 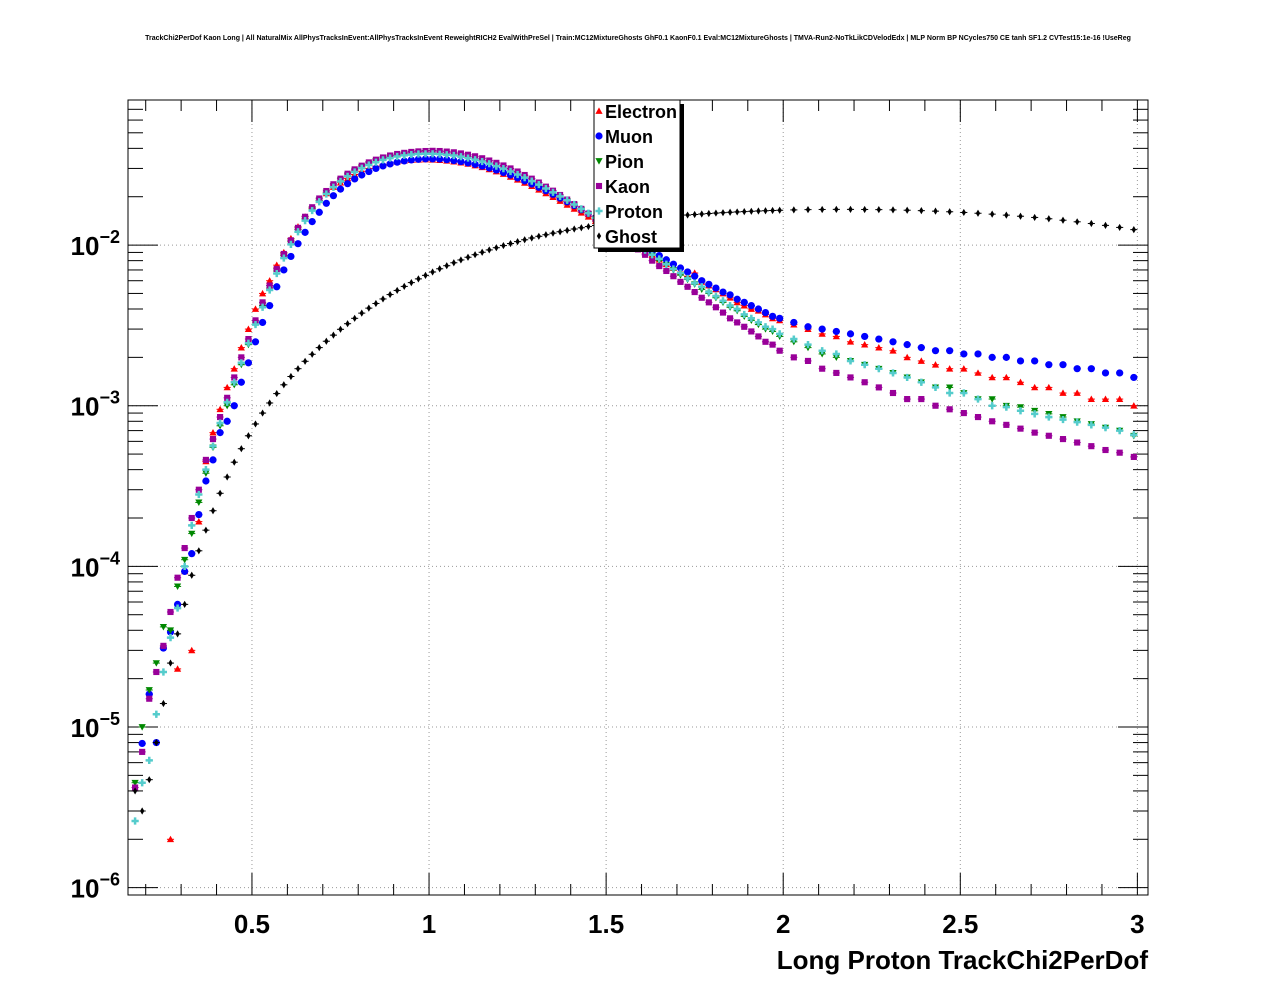 What do you see at coordinates (599, 211) in the screenshot?
I see `legend-marker-proton` at bounding box center [599, 211].